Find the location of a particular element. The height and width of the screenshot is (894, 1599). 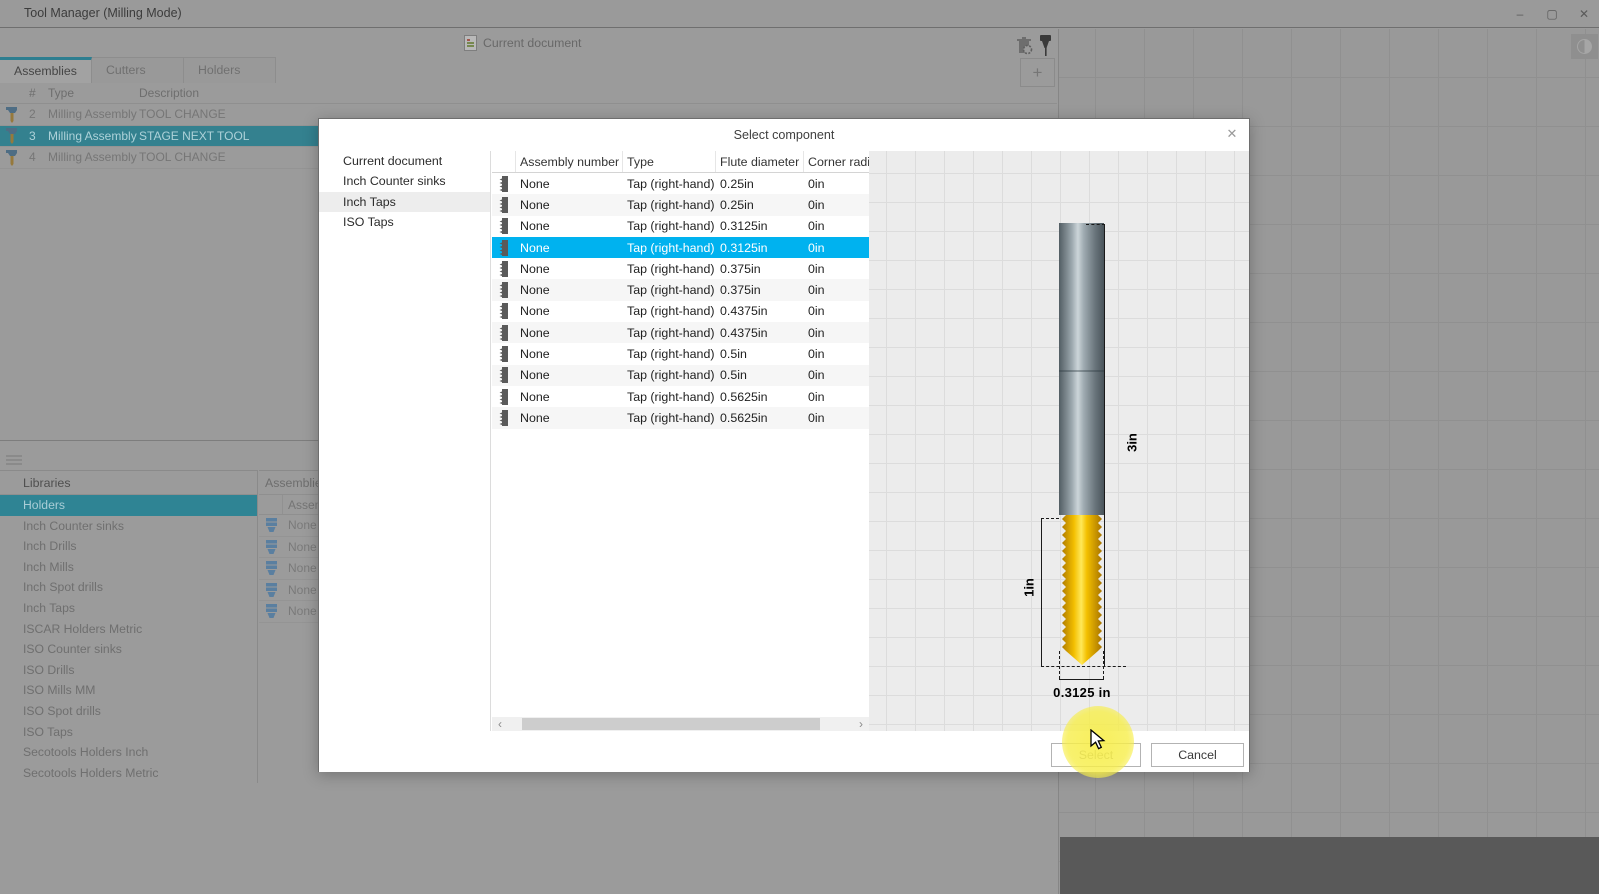

cell-num: 4 is located at coordinates (32, 157).